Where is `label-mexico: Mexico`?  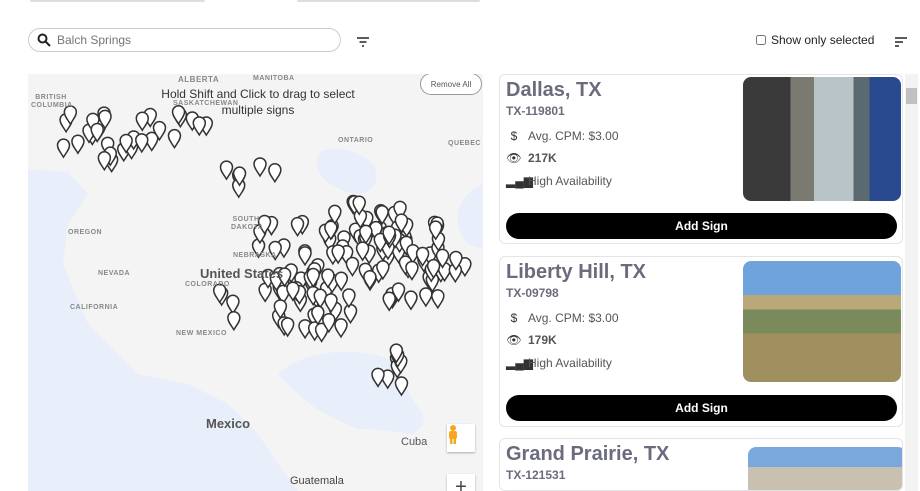 label-mexico: Mexico is located at coordinates (228, 423).